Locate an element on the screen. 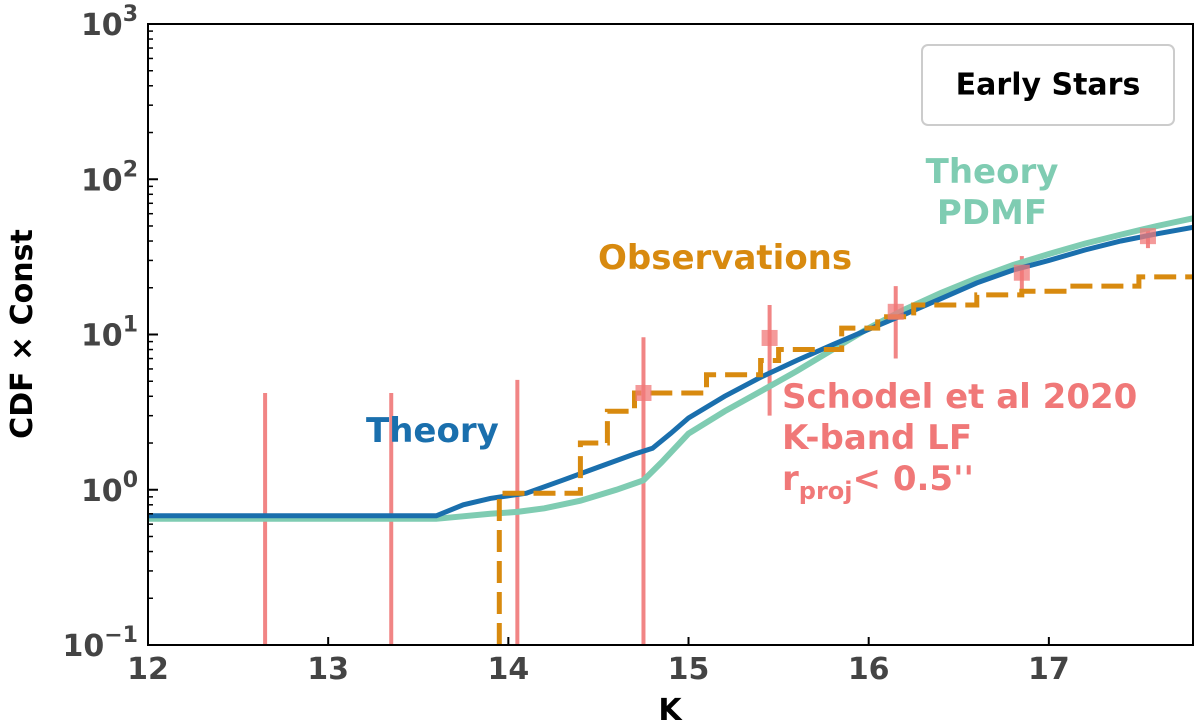  annotation-observations: Observations is located at coordinates (725, 258).